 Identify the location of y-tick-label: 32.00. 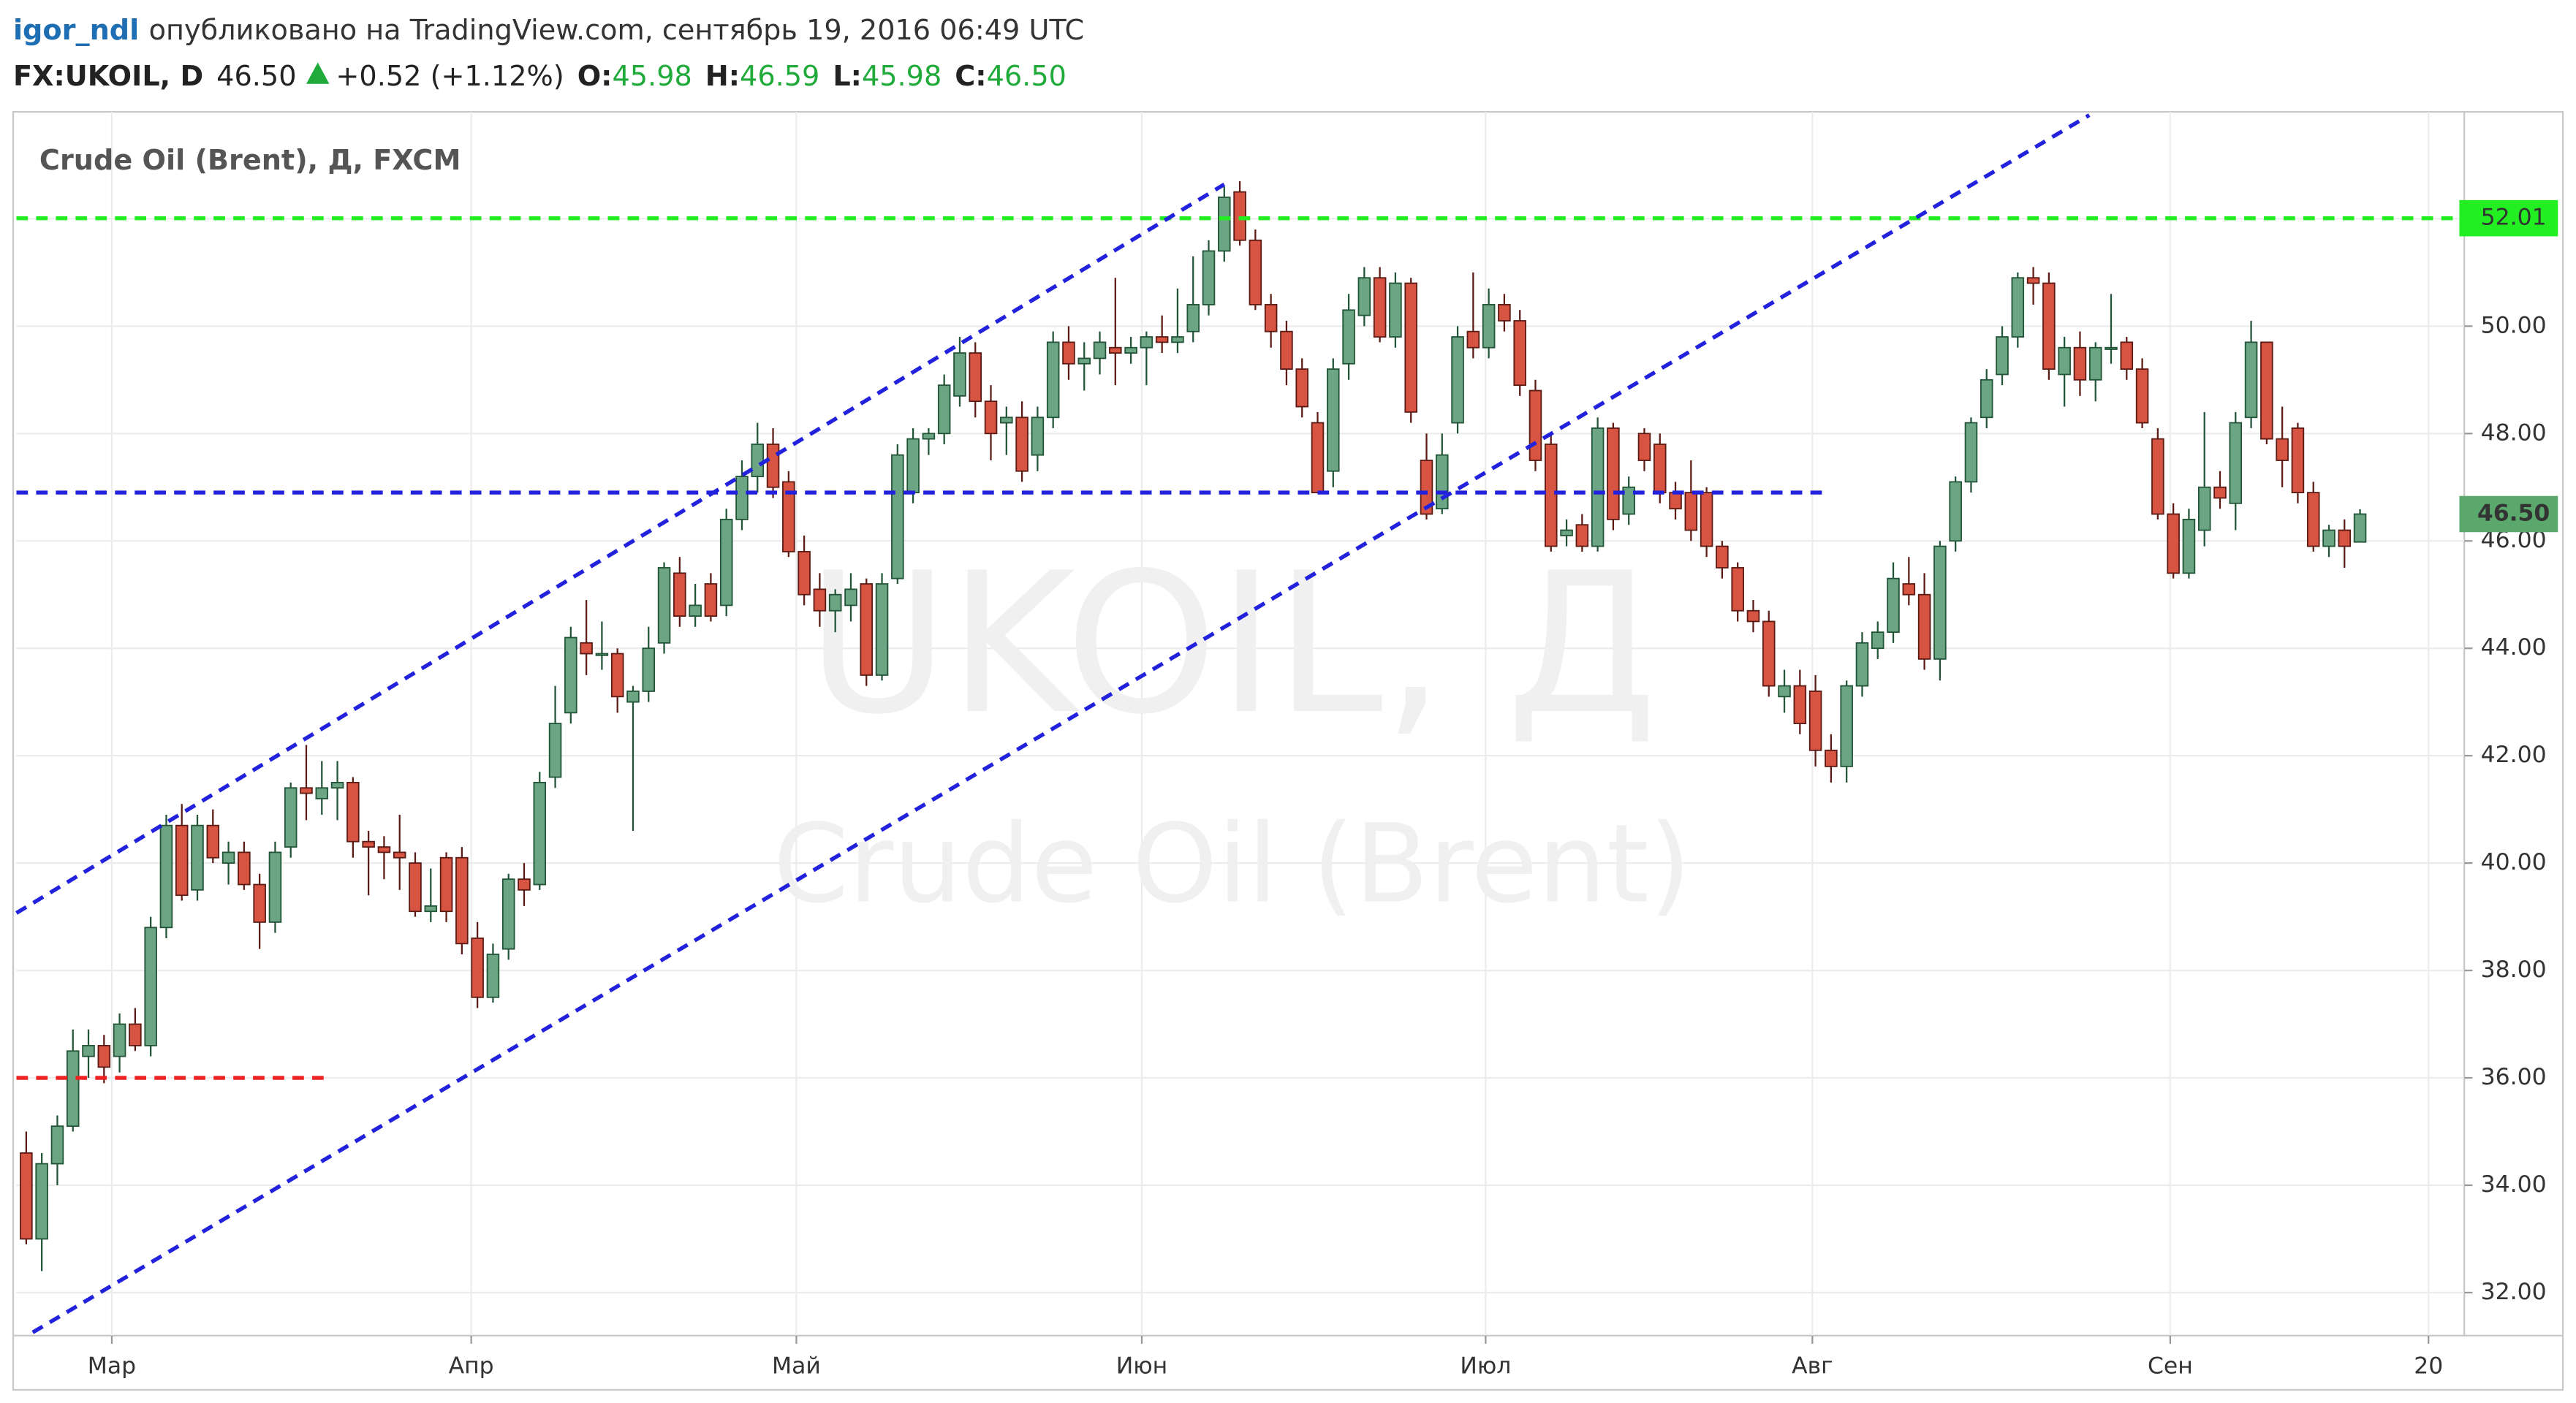
(2514, 1292).